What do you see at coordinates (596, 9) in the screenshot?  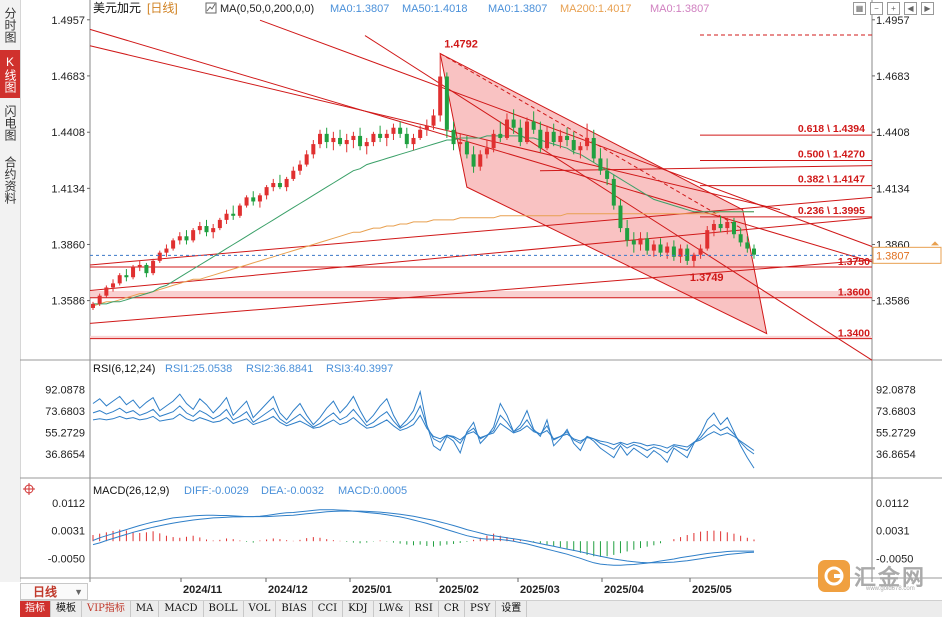 I see `ma-value-label: MA200:1.4017` at bounding box center [596, 9].